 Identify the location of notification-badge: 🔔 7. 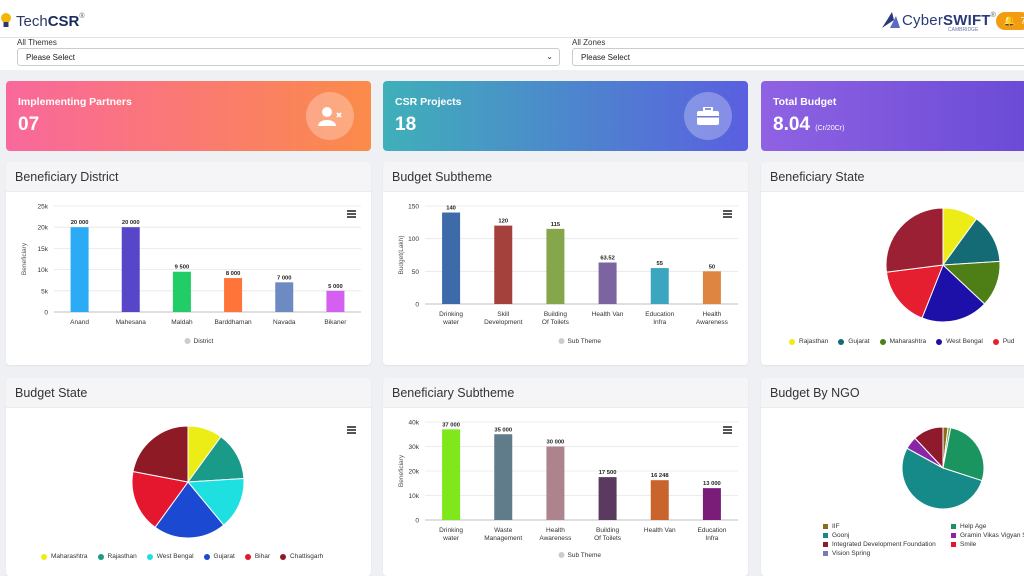
(1010, 21).